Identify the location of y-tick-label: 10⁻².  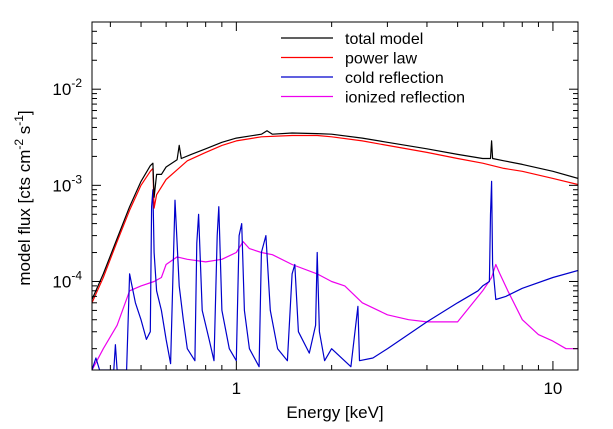
(67, 87).